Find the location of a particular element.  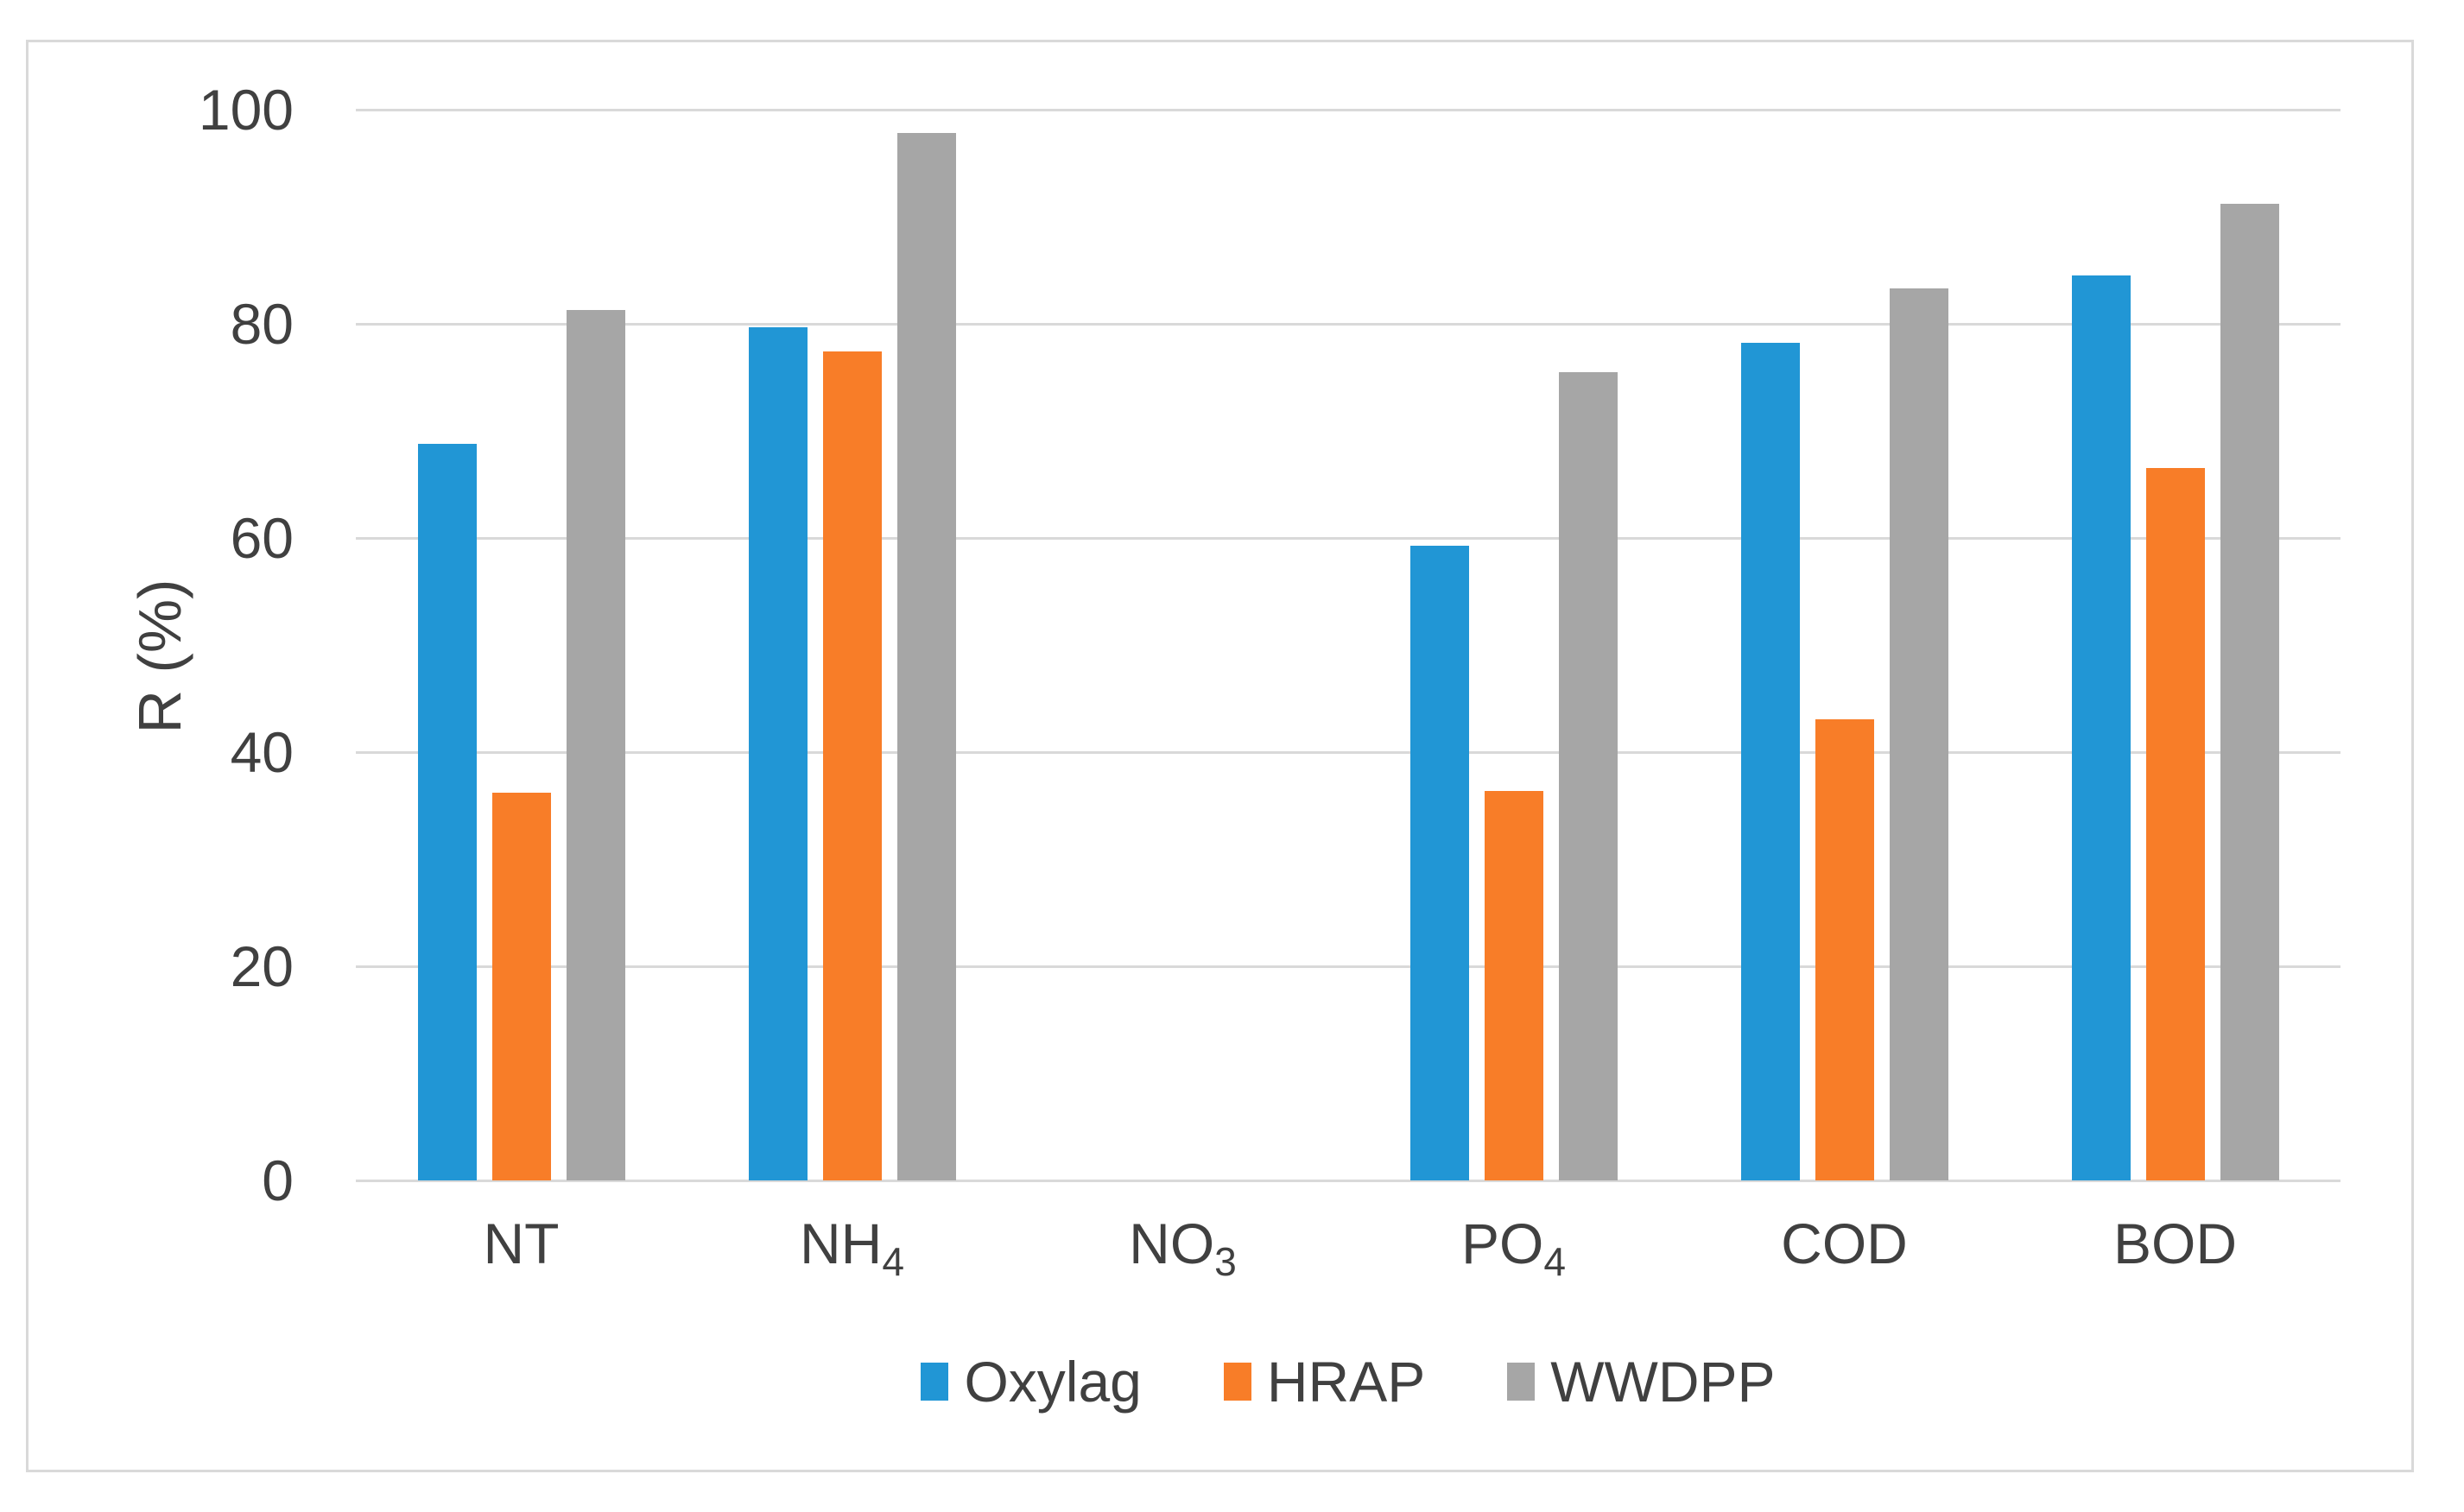

category-label-BOD: BOD is located at coordinates (2175, 1243).